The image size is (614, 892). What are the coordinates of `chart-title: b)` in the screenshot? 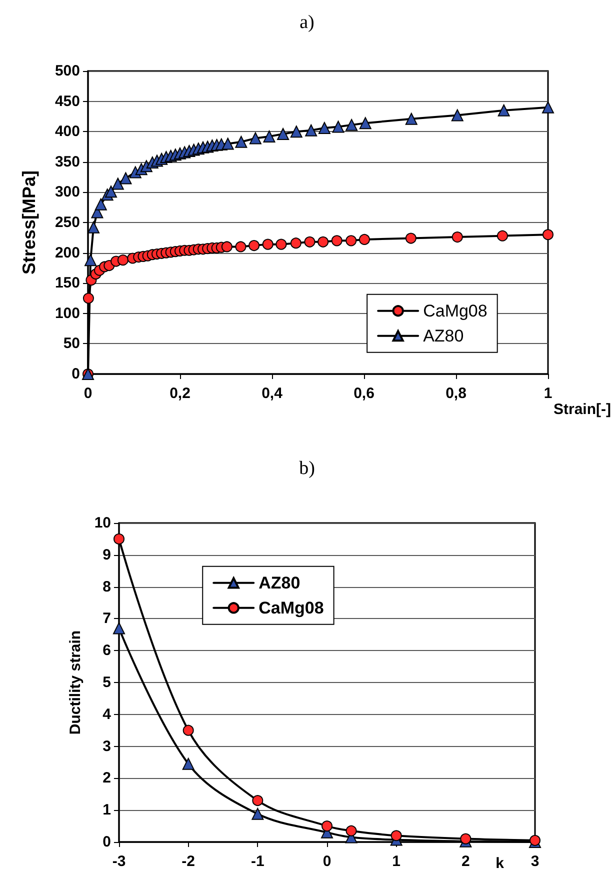 It's located at (307, 468).